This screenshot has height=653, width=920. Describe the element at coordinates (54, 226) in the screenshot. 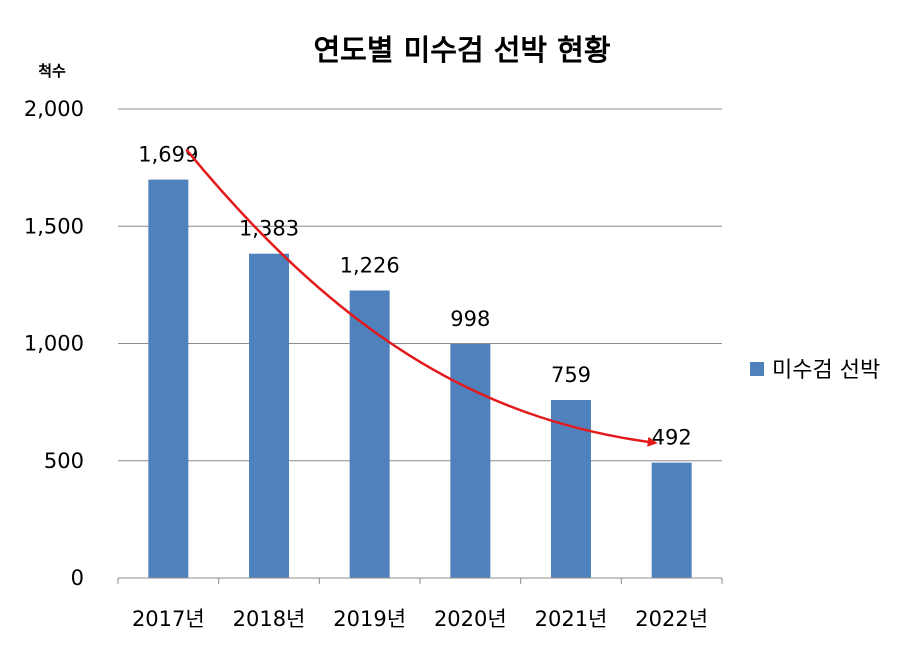

I see `y-tick-label: 1,500` at that location.